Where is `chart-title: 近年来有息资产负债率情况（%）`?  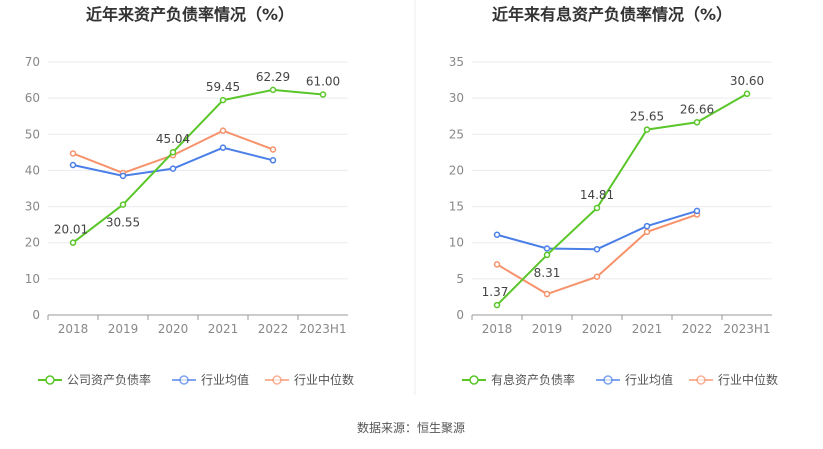 chart-title: 近年来有息资产负债率情况（%） is located at coordinates (612, 14).